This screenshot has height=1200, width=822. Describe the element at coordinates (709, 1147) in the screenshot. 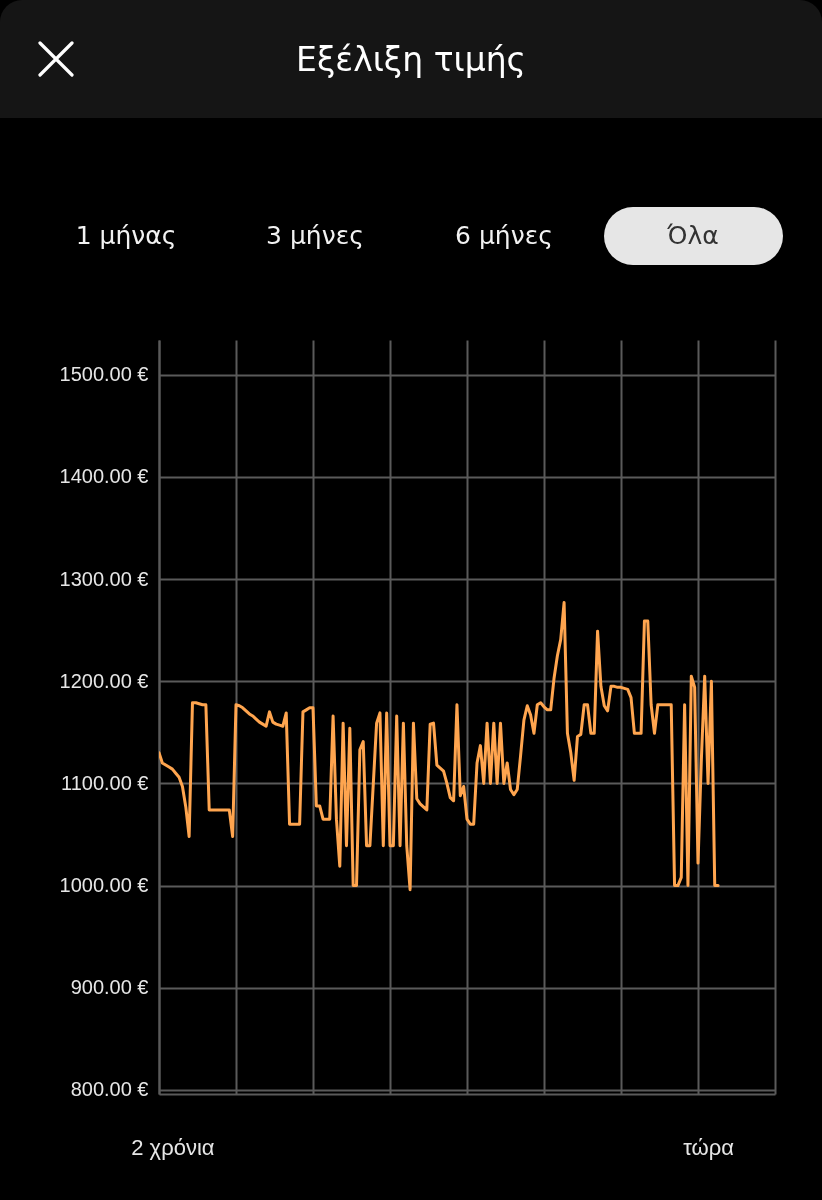

I see `x-tick-label: τώρα` at that location.